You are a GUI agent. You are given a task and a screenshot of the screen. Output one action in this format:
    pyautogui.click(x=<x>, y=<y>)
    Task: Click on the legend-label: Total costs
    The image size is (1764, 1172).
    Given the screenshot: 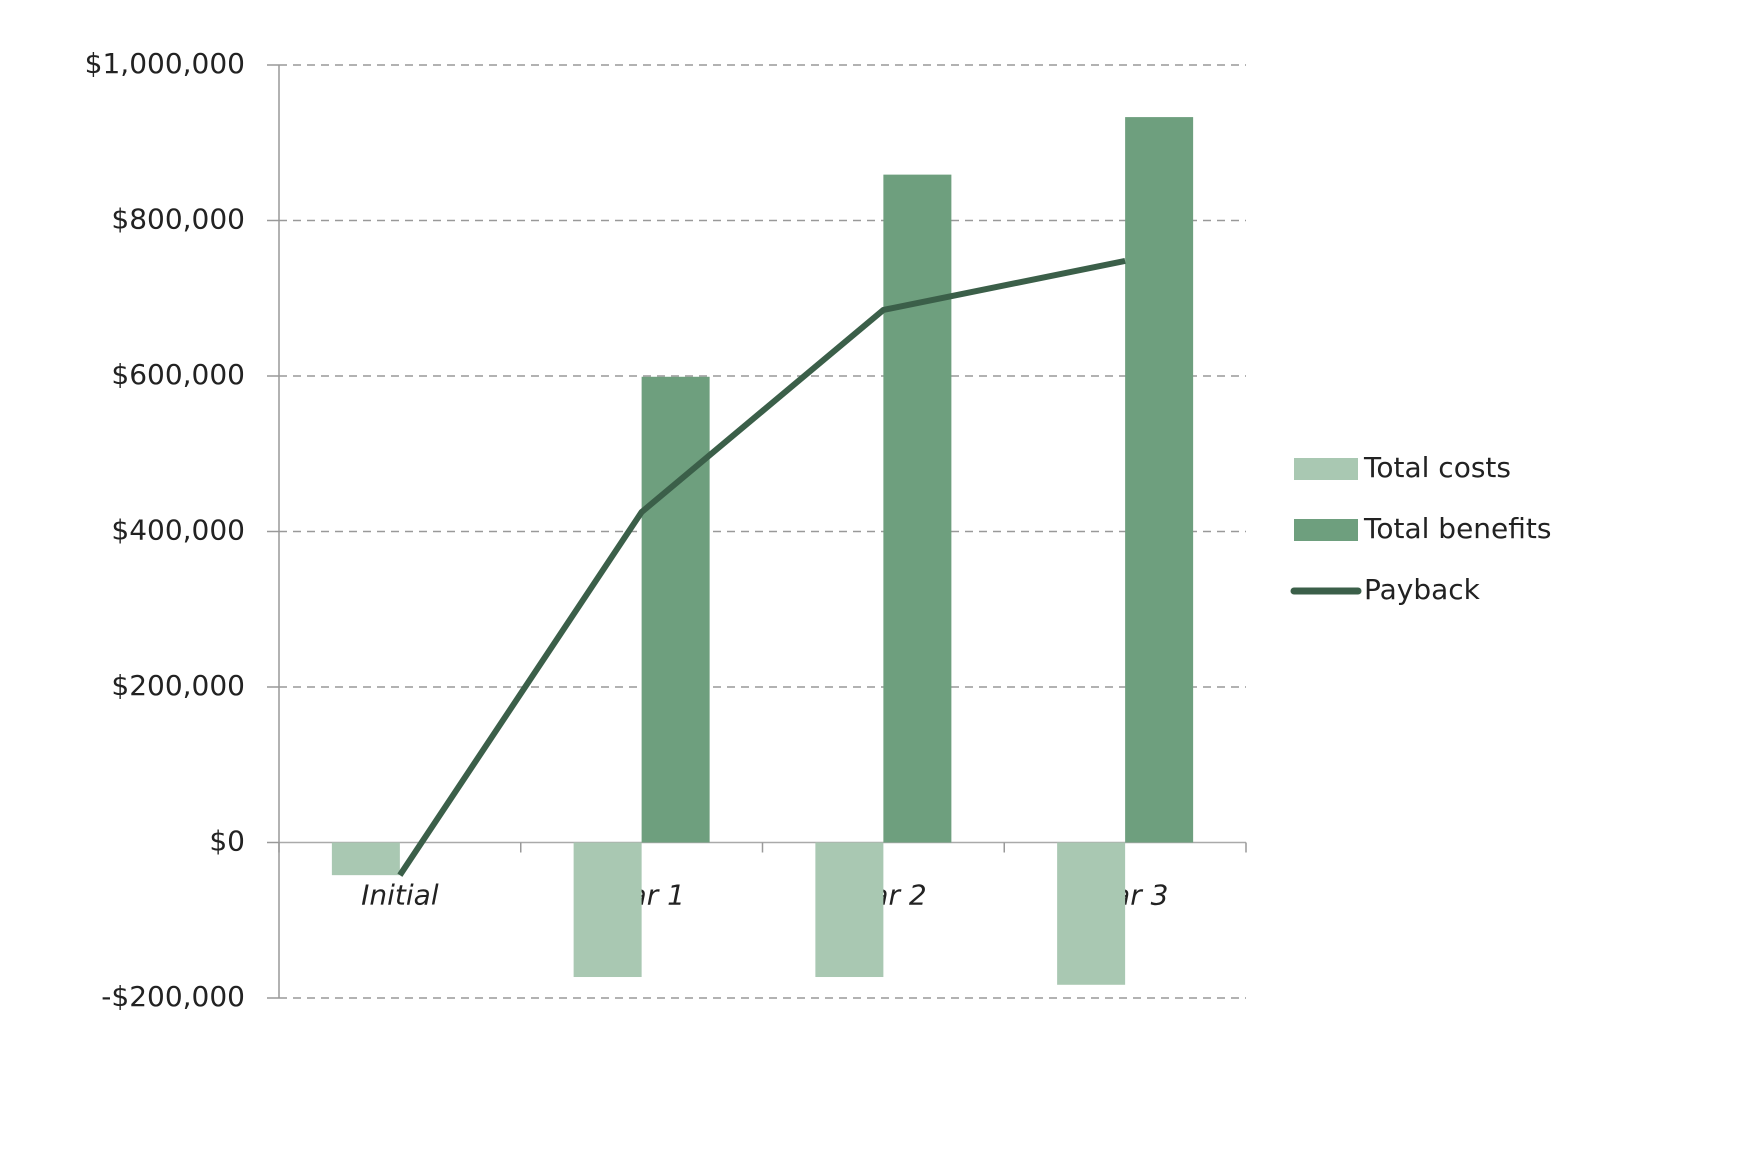 What is the action you would take?
    pyautogui.click(x=1437, y=467)
    